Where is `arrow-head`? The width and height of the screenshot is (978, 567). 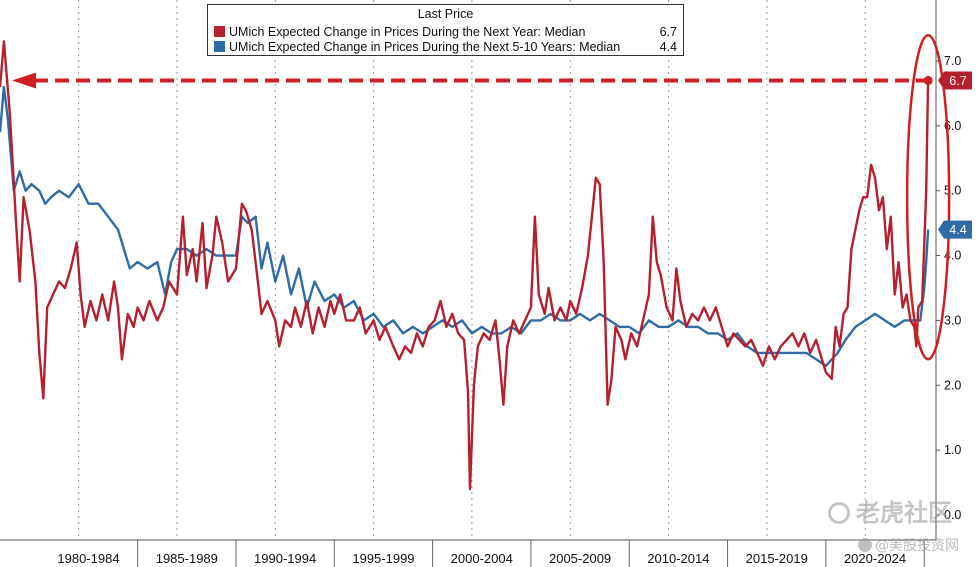 arrow-head is located at coordinates (24, 80).